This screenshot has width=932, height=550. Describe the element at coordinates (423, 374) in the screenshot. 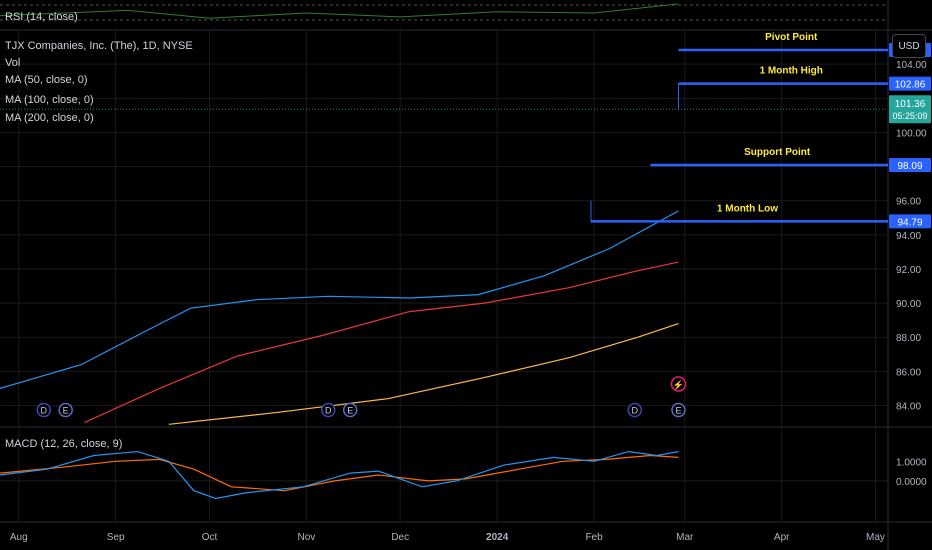

I see `ma200-line` at that location.